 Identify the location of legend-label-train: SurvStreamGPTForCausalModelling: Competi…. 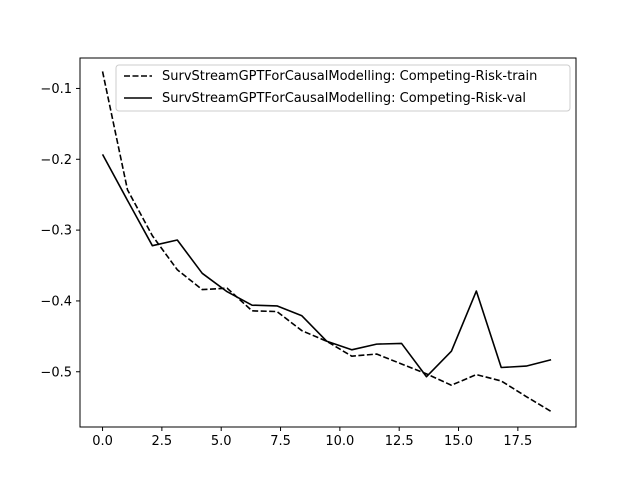
(349, 76).